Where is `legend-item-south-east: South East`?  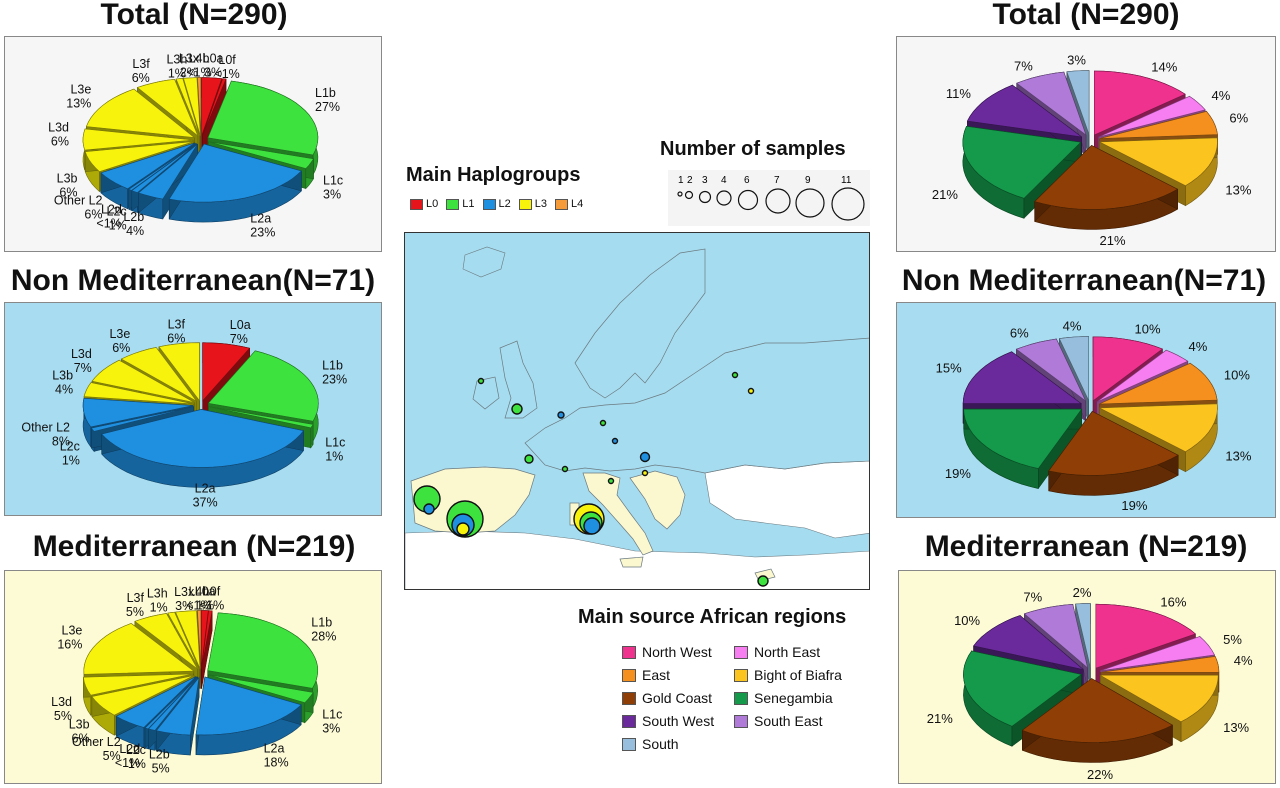 legend-item-south-east: South East is located at coordinates (799, 721).